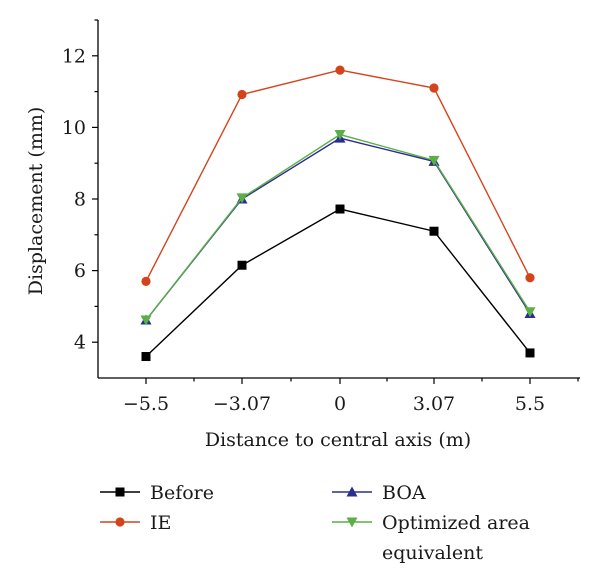  Describe the element at coordinates (182, 493) in the screenshot. I see `legend-label: Before` at that location.